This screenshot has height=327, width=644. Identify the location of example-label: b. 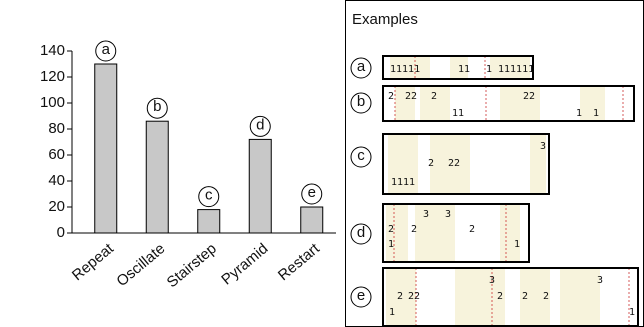
(361, 101).